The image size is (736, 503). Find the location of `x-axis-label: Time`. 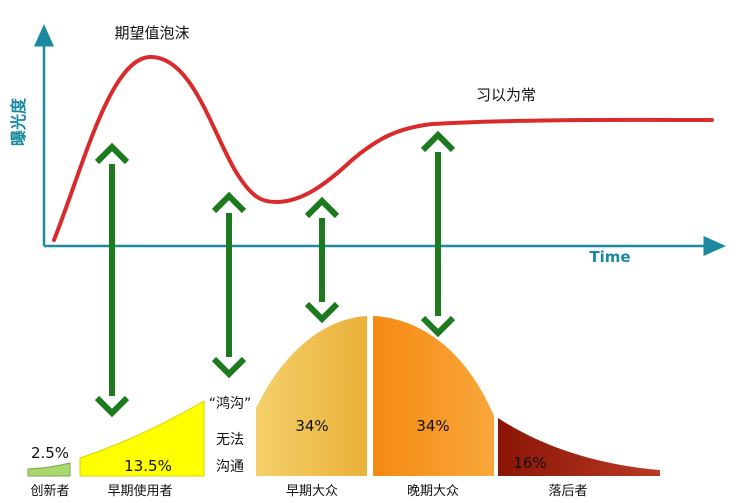

x-axis-label: Time is located at coordinates (609, 257).